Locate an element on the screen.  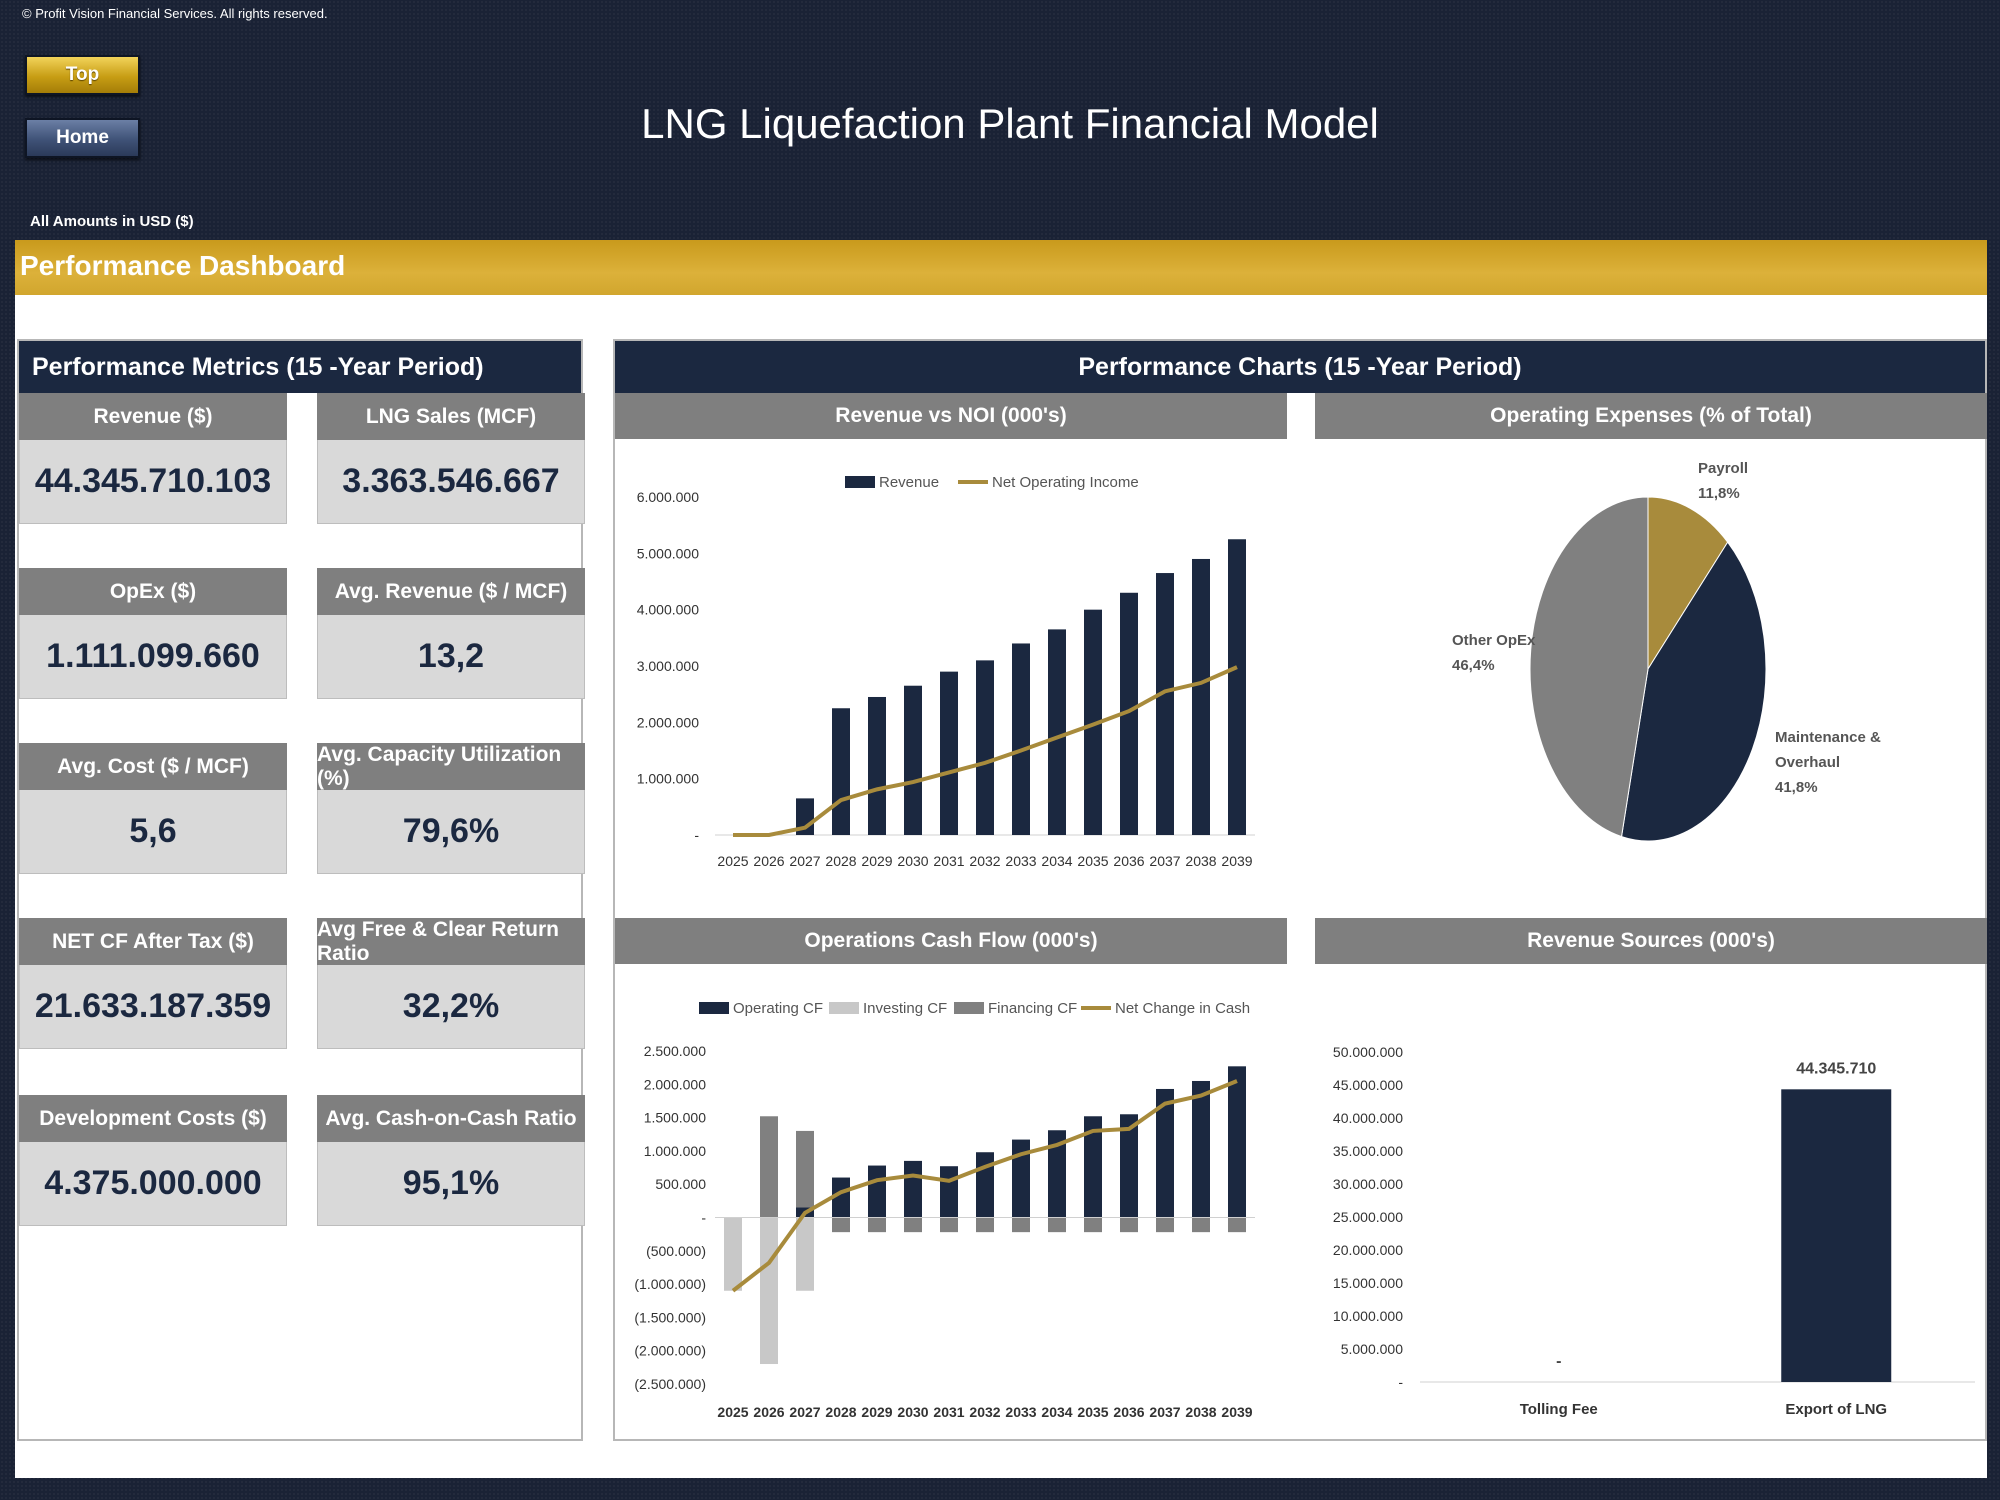
dashboard-banner: Performance Dashboard is located at coordinates (1001, 267).